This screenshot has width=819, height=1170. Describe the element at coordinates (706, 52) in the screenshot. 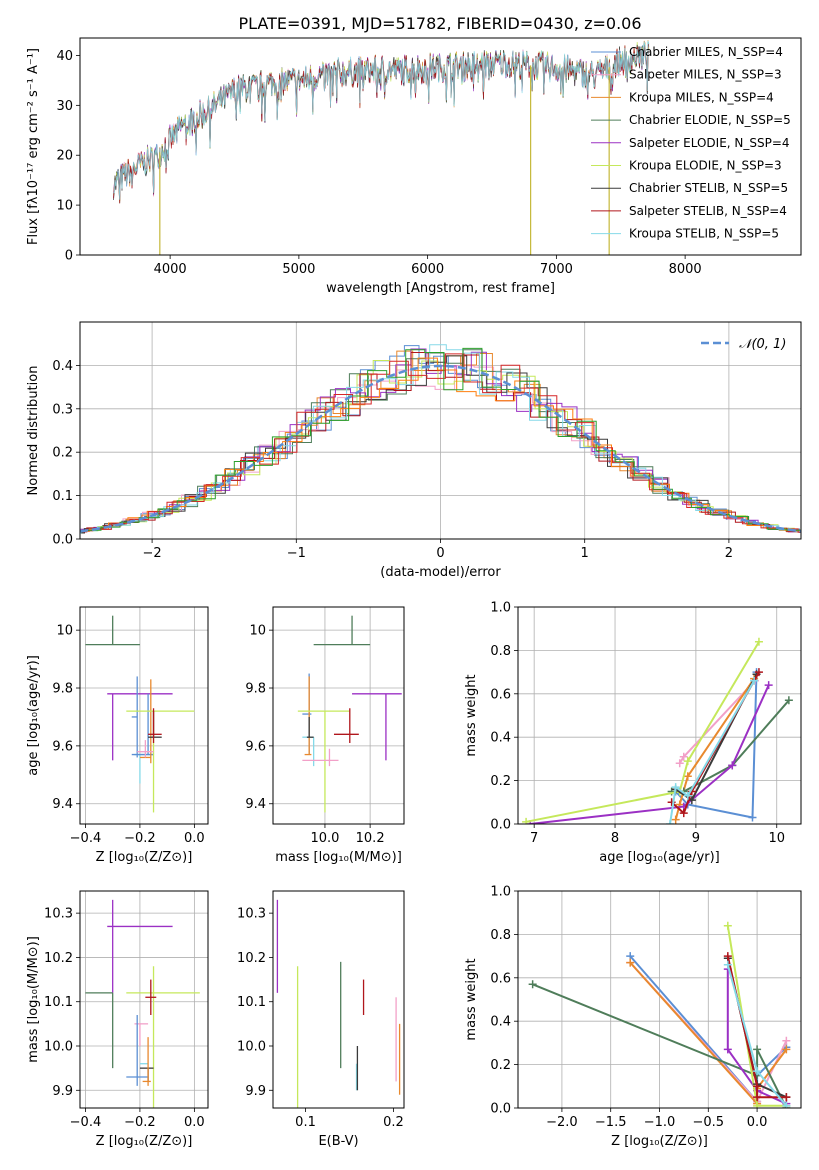

I see `legend-entry: Chabrier MILES, N_SSP=4` at that location.